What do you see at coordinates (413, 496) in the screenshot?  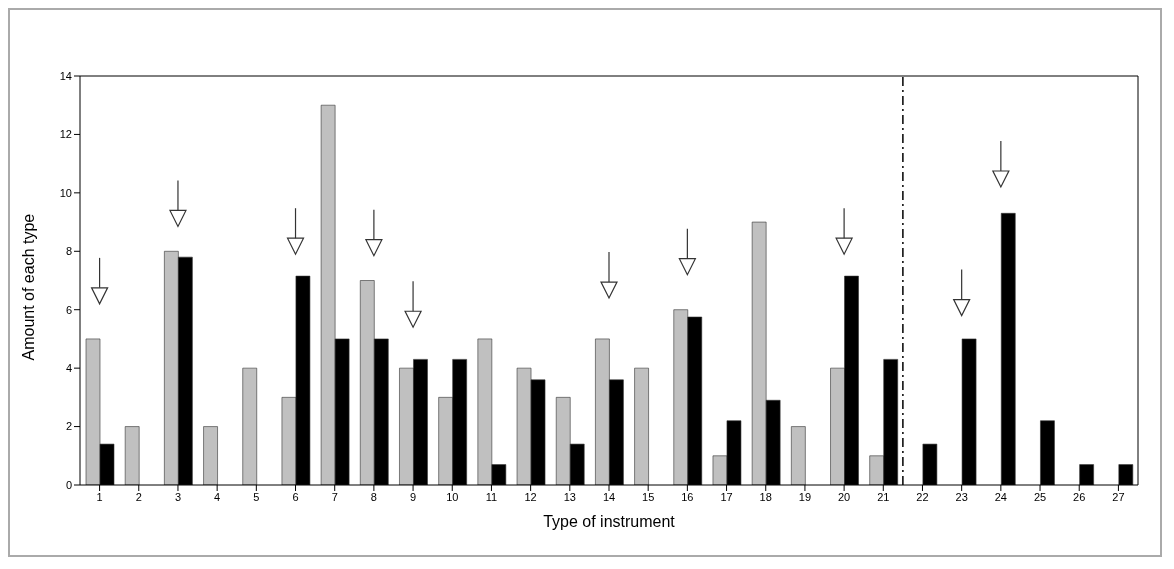 I see `x-tick-label: 9` at bounding box center [413, 496].